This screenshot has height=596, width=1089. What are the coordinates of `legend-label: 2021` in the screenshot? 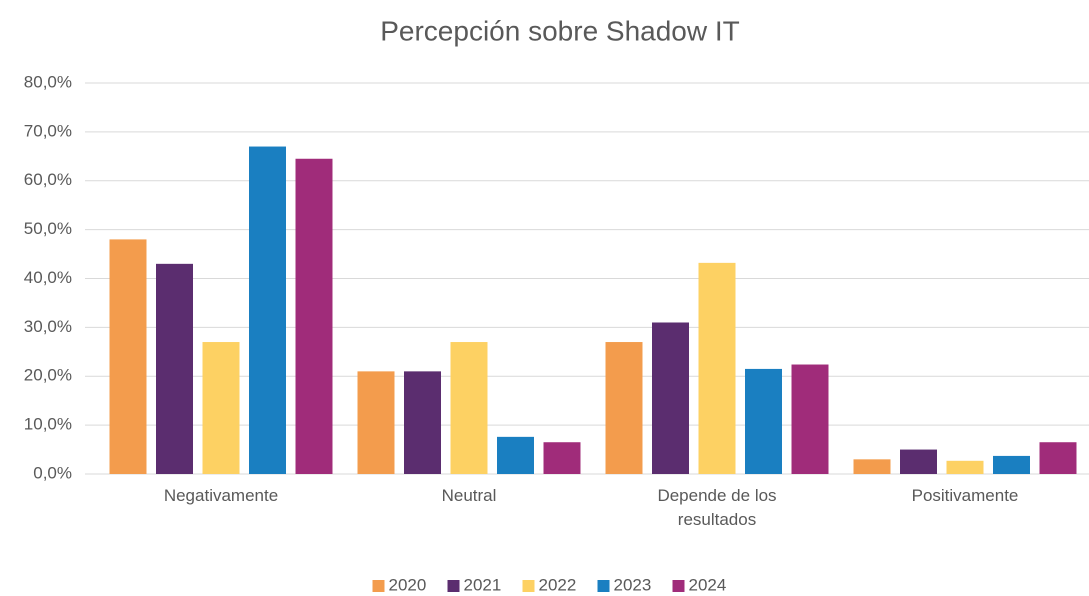 It's located at (483, 584).